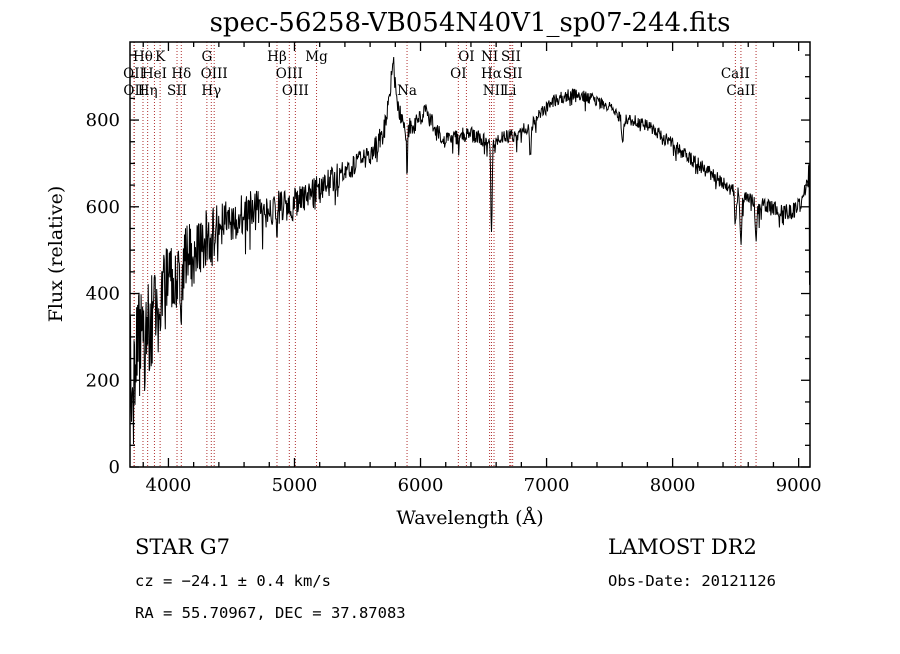 The width and height of the screenshot is (900, 654). I want to click on spectral-line-label: Hγ, so click(211, 91).